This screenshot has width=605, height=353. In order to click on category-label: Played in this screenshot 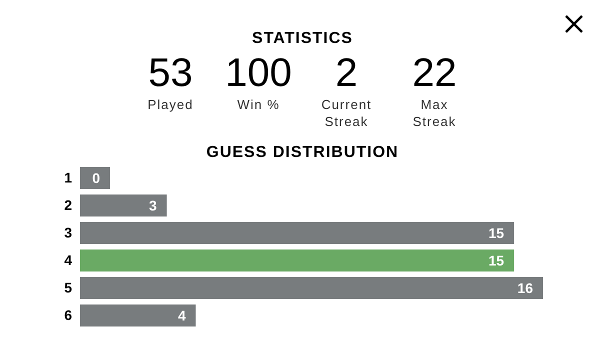, I will do `click(171, 104)`.